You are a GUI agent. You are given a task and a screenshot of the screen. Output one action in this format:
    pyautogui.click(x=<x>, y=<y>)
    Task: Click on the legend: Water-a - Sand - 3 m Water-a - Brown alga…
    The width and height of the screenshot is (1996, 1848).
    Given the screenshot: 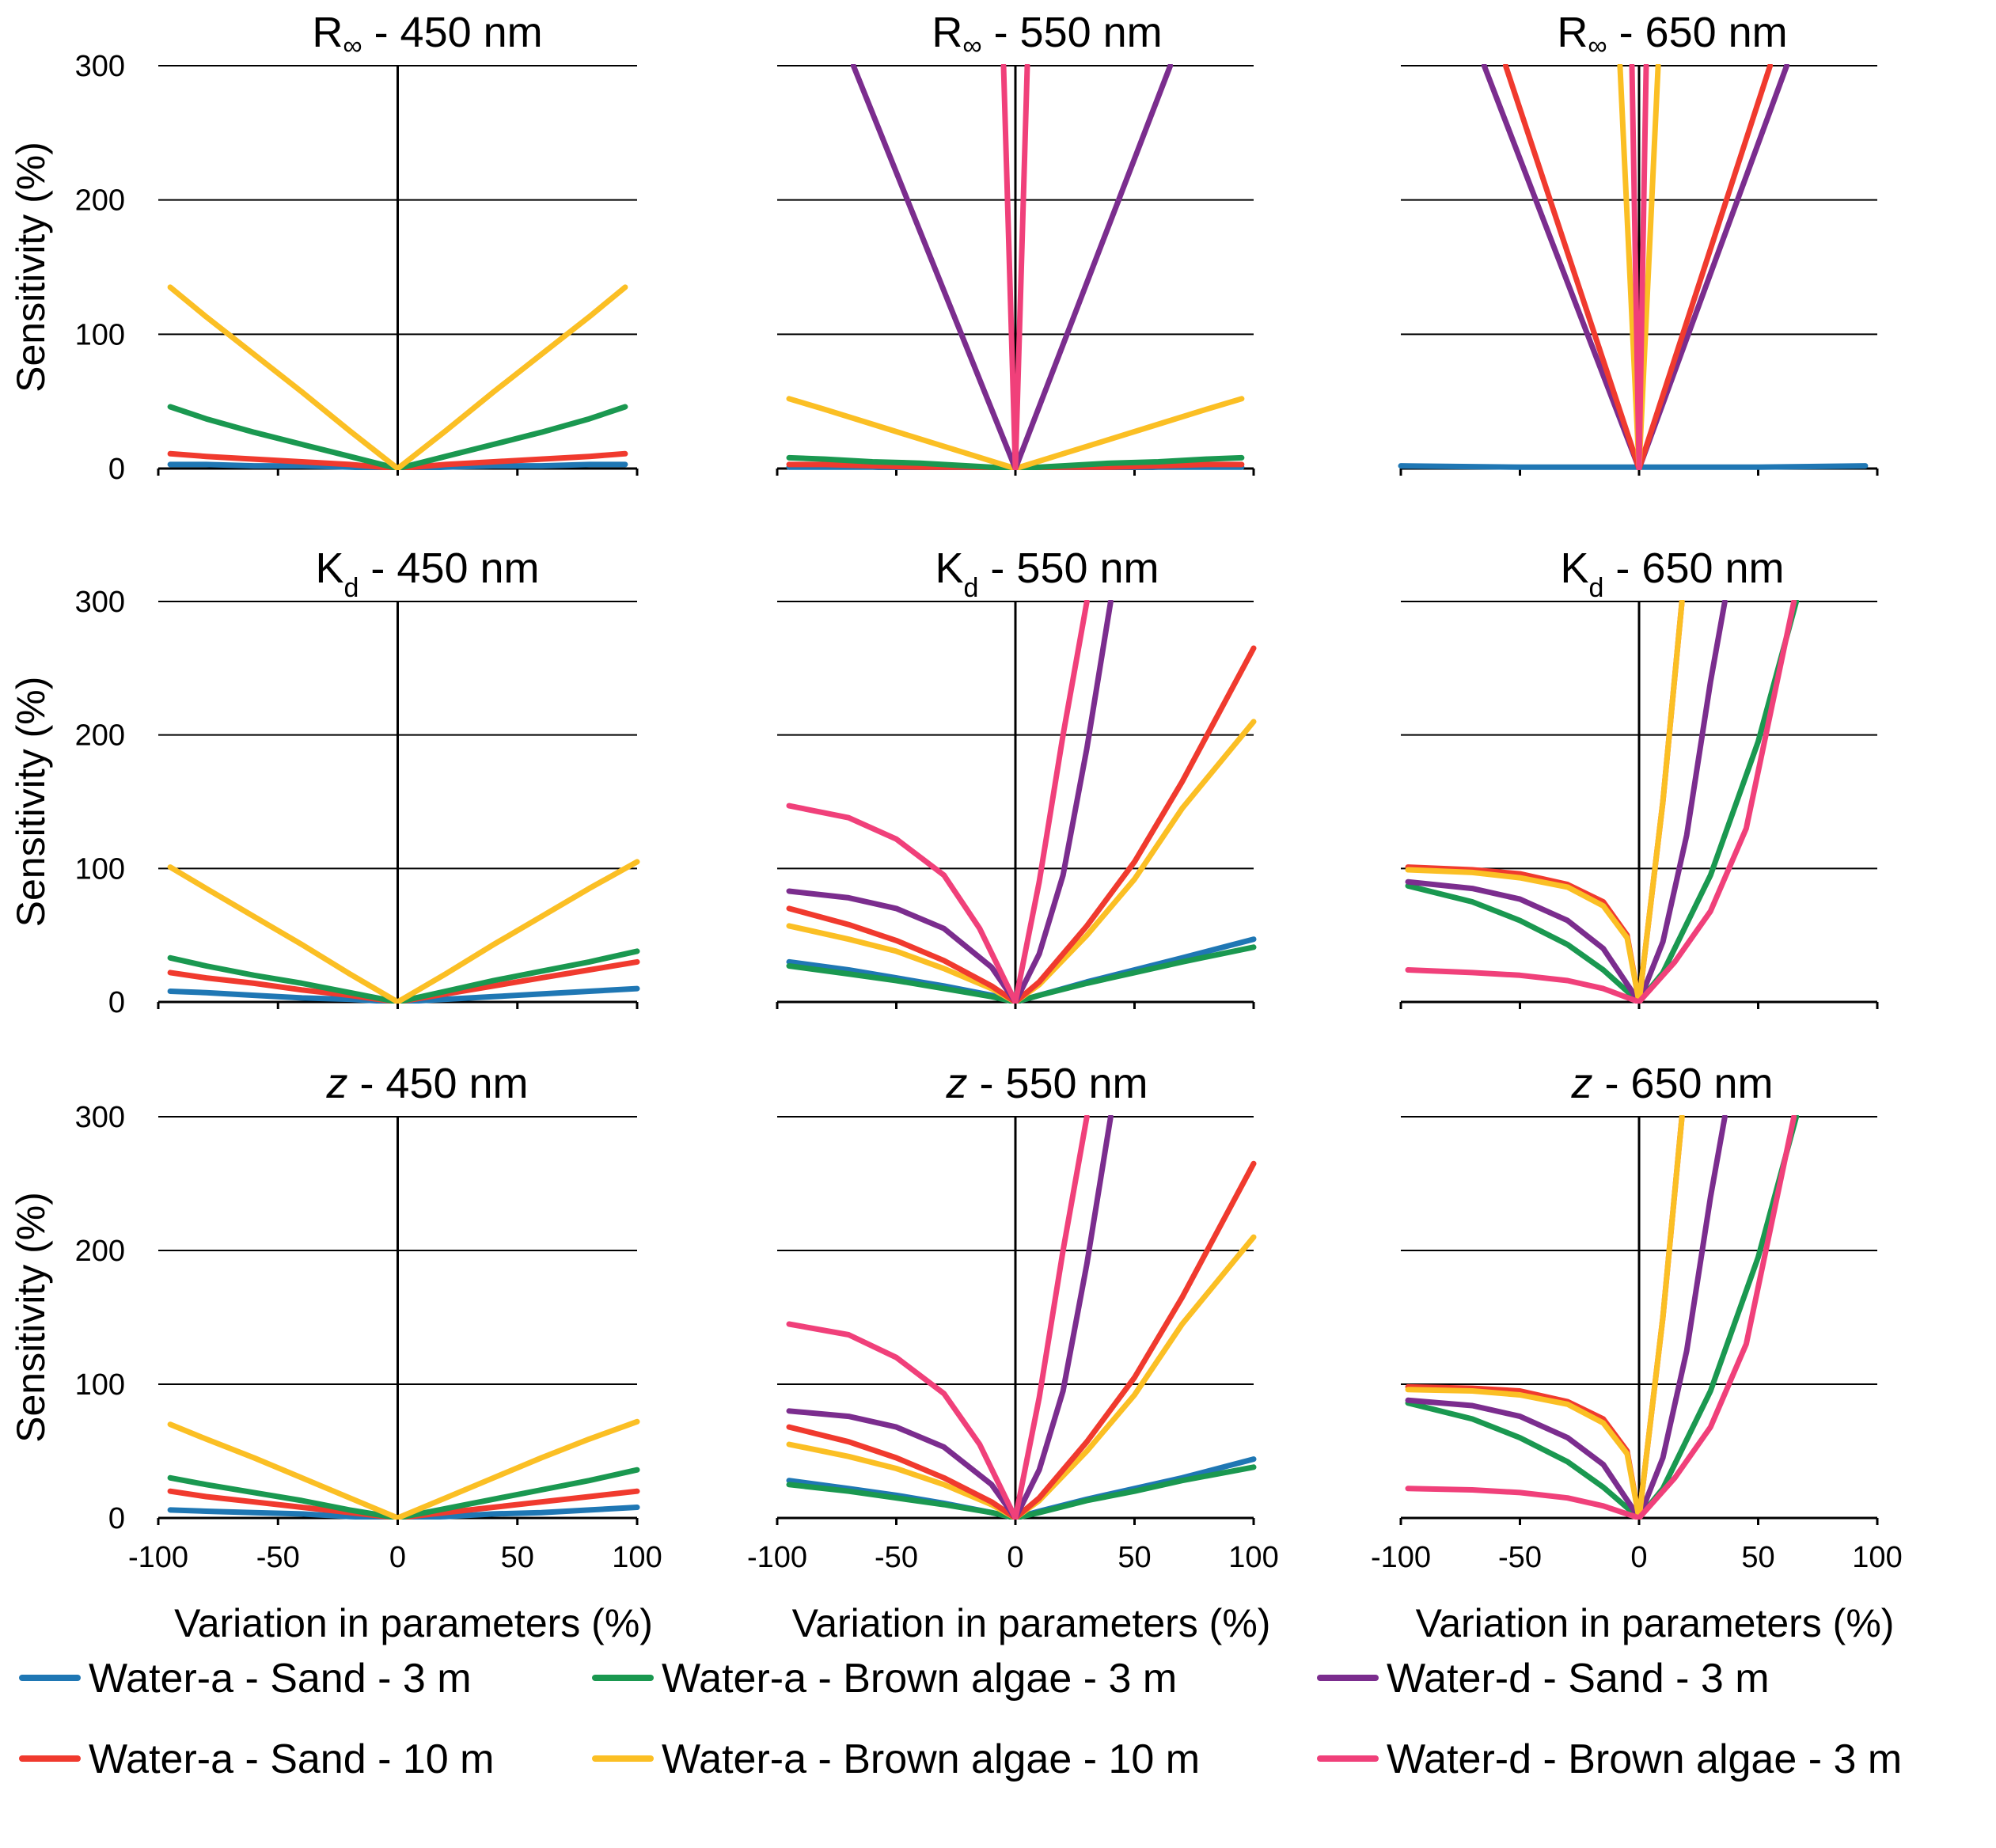 What is the action you would take?
    pyautogui.click(x=960, y=1719)
    